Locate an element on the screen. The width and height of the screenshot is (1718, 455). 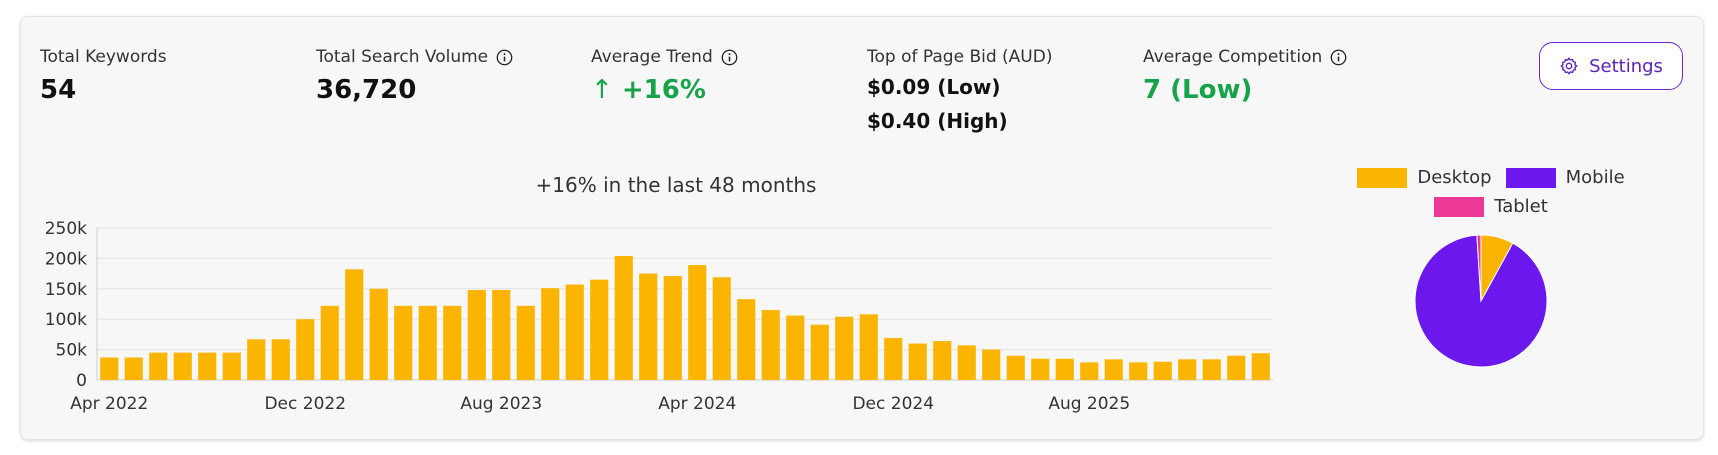
stat-label: Average Trend is located at coordinates (652, 57).